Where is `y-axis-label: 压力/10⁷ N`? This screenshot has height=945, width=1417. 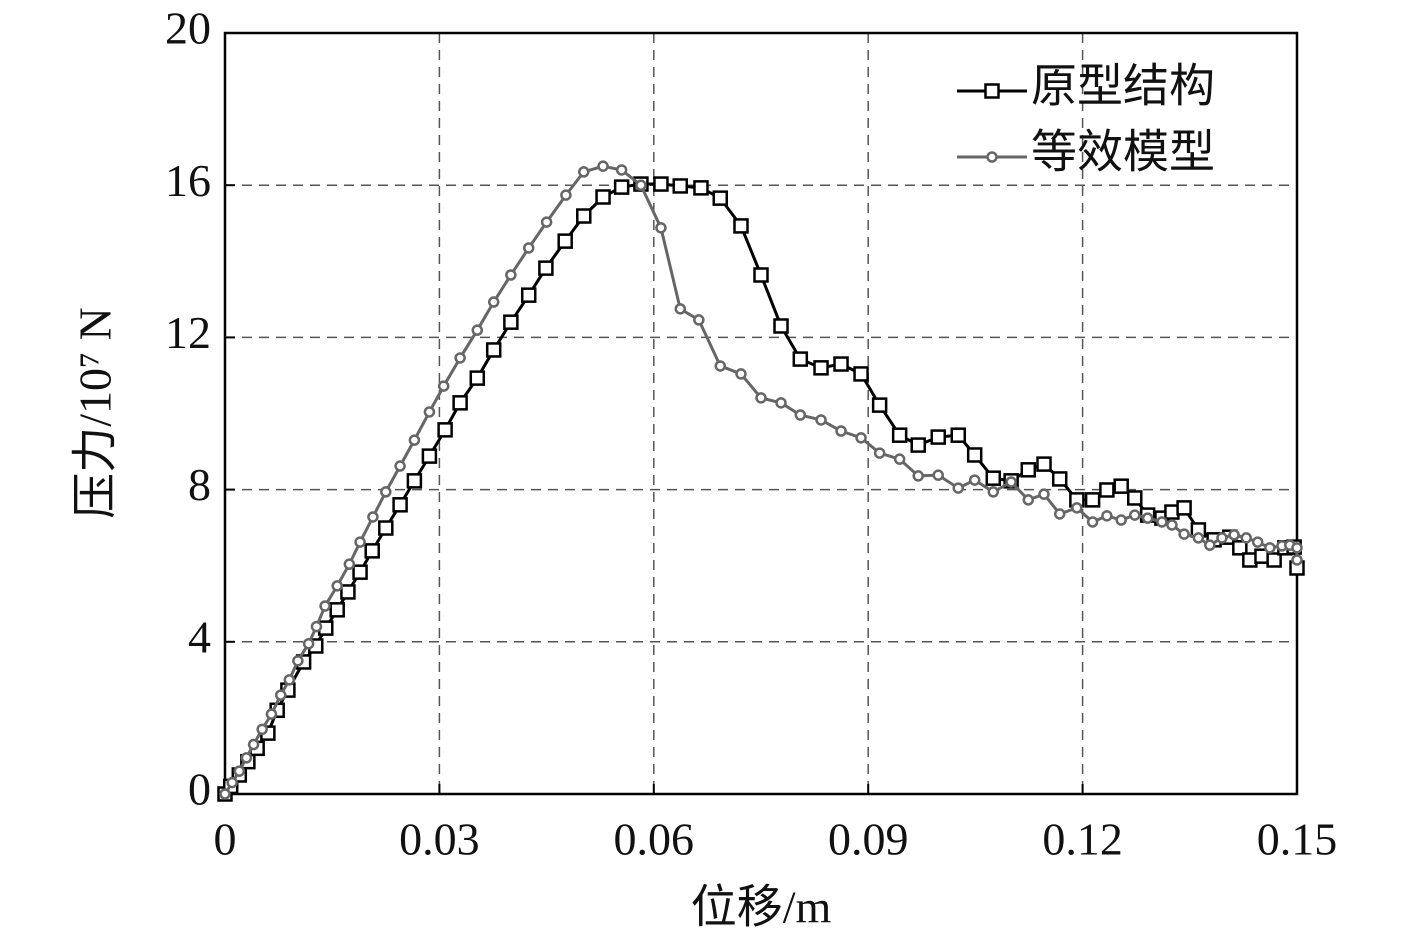
y-axis-label: 压力/10⁷ N is located at coordinates (95, 413).